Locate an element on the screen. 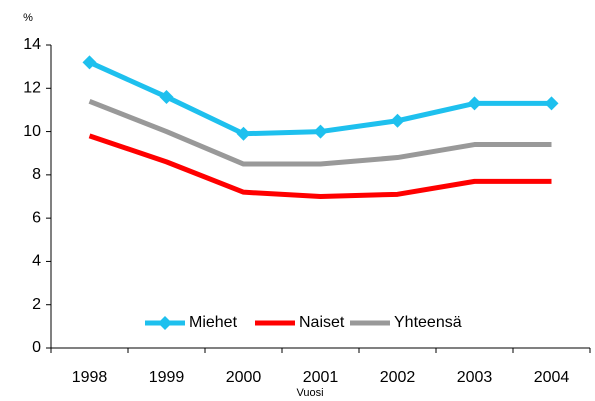  x-axis-label: Vuosi is located at coordinates (309, 393).